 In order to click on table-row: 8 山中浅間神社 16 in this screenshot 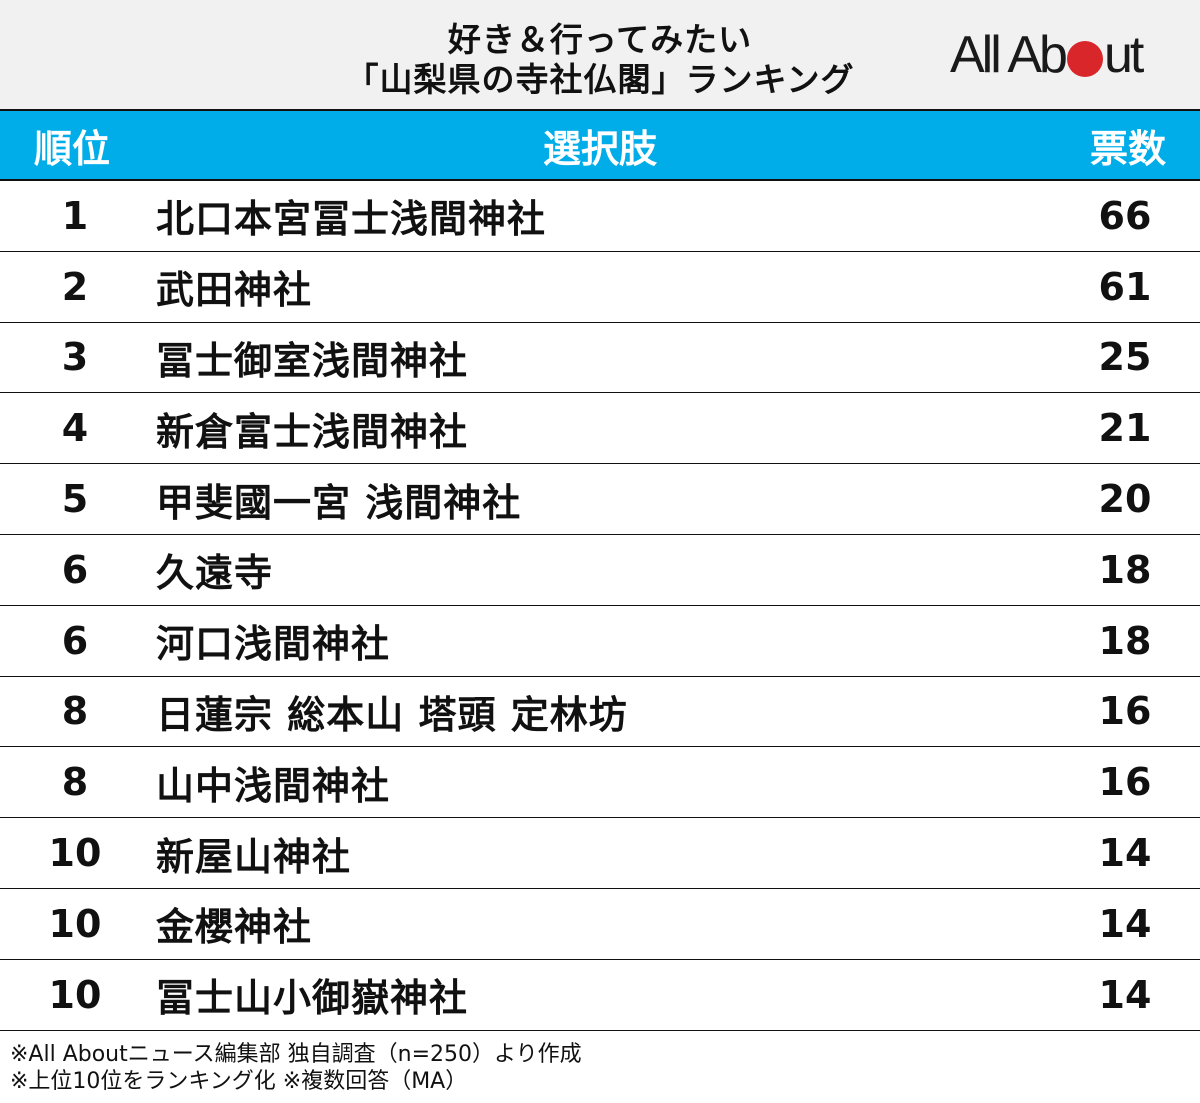, I will do `click(600, 783)`.